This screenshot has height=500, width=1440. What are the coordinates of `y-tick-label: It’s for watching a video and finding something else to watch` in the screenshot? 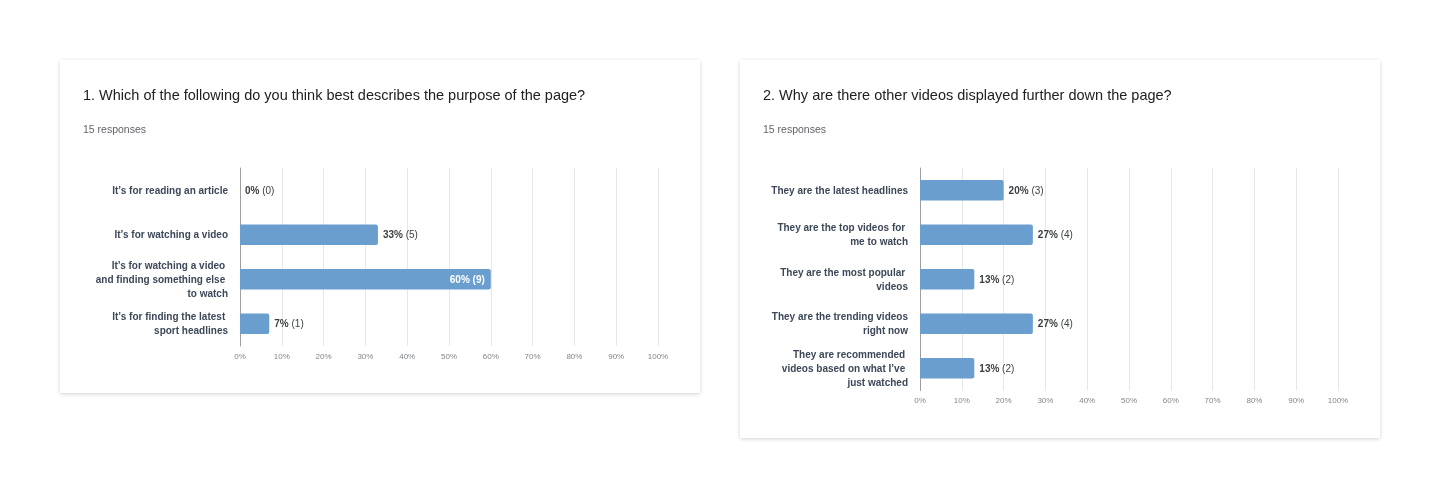 It's located at (161, 279).